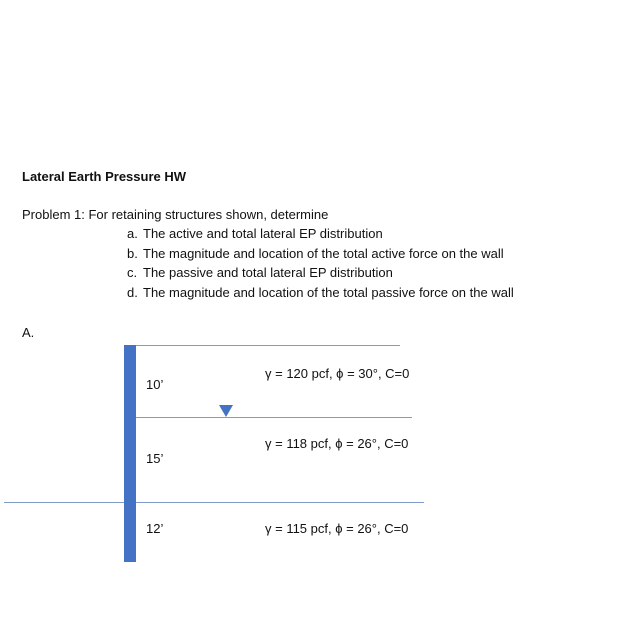 This screenshot has width=624, height=632. I want to click on layer-thickness: 12’, so click(155, 528).